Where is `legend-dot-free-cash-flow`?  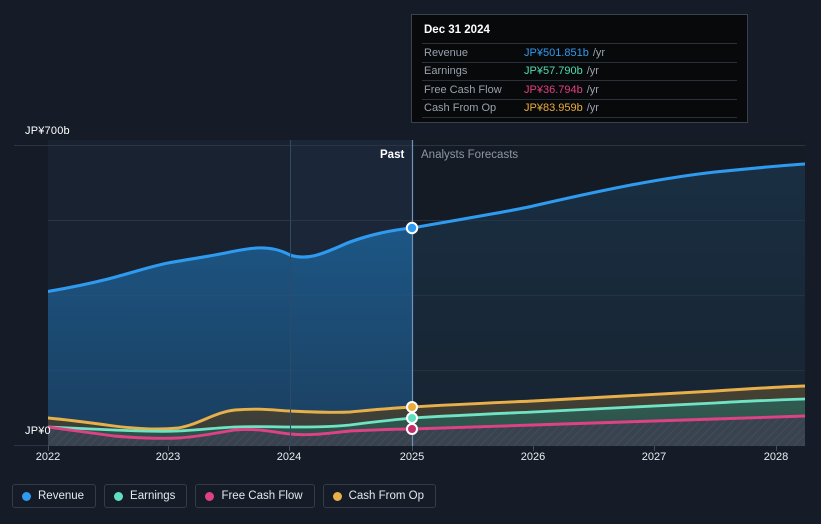
legend-dot-free-cash-flow is located at coordinates (210, 496).